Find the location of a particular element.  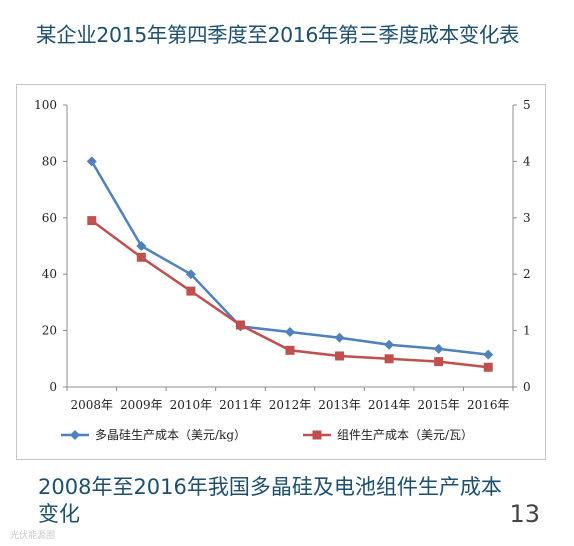

x-tick-label: 2011年 is located at coordinates (240, 405).